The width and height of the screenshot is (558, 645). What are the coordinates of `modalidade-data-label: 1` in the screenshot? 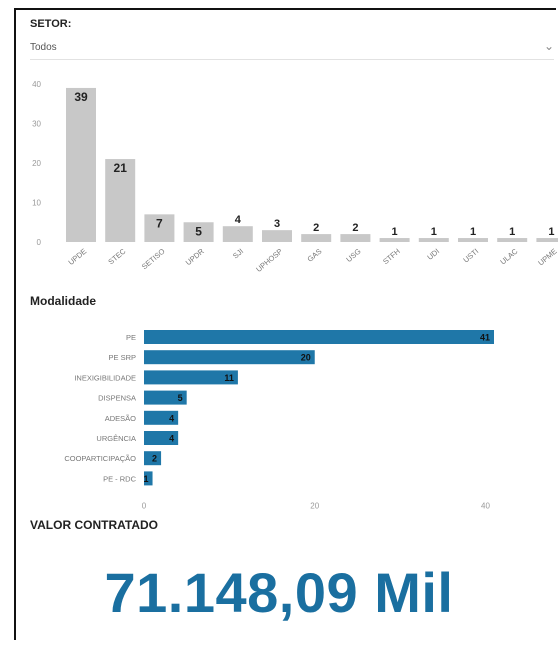 It's located at (146, 479).